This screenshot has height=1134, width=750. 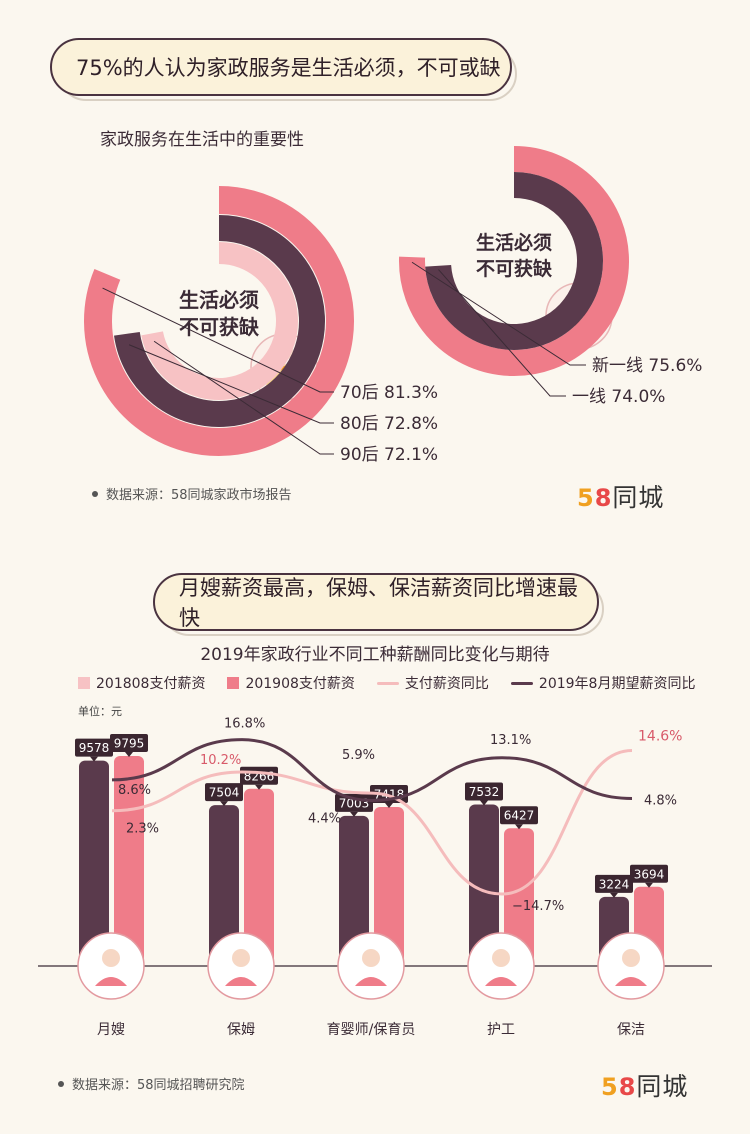 I want to click on donut-right-center-1: 生活必须, so click(x=514, y=242).